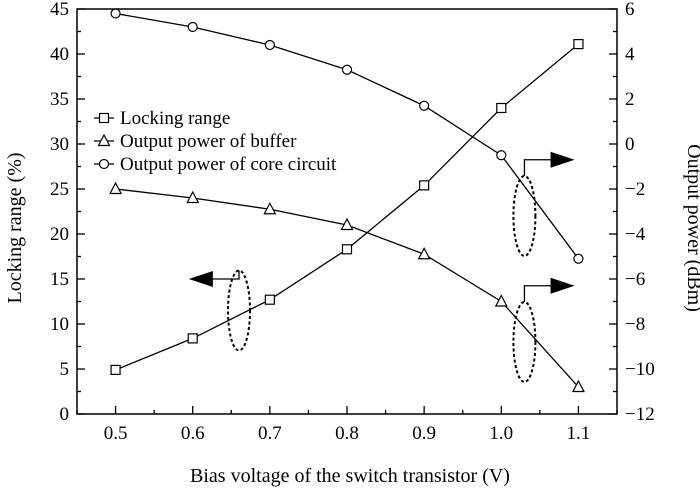  What do you see at coordinates (347, 433) in the screenshot?
I see `x-tick-label: 0.8` at bounding box center [347, 433].